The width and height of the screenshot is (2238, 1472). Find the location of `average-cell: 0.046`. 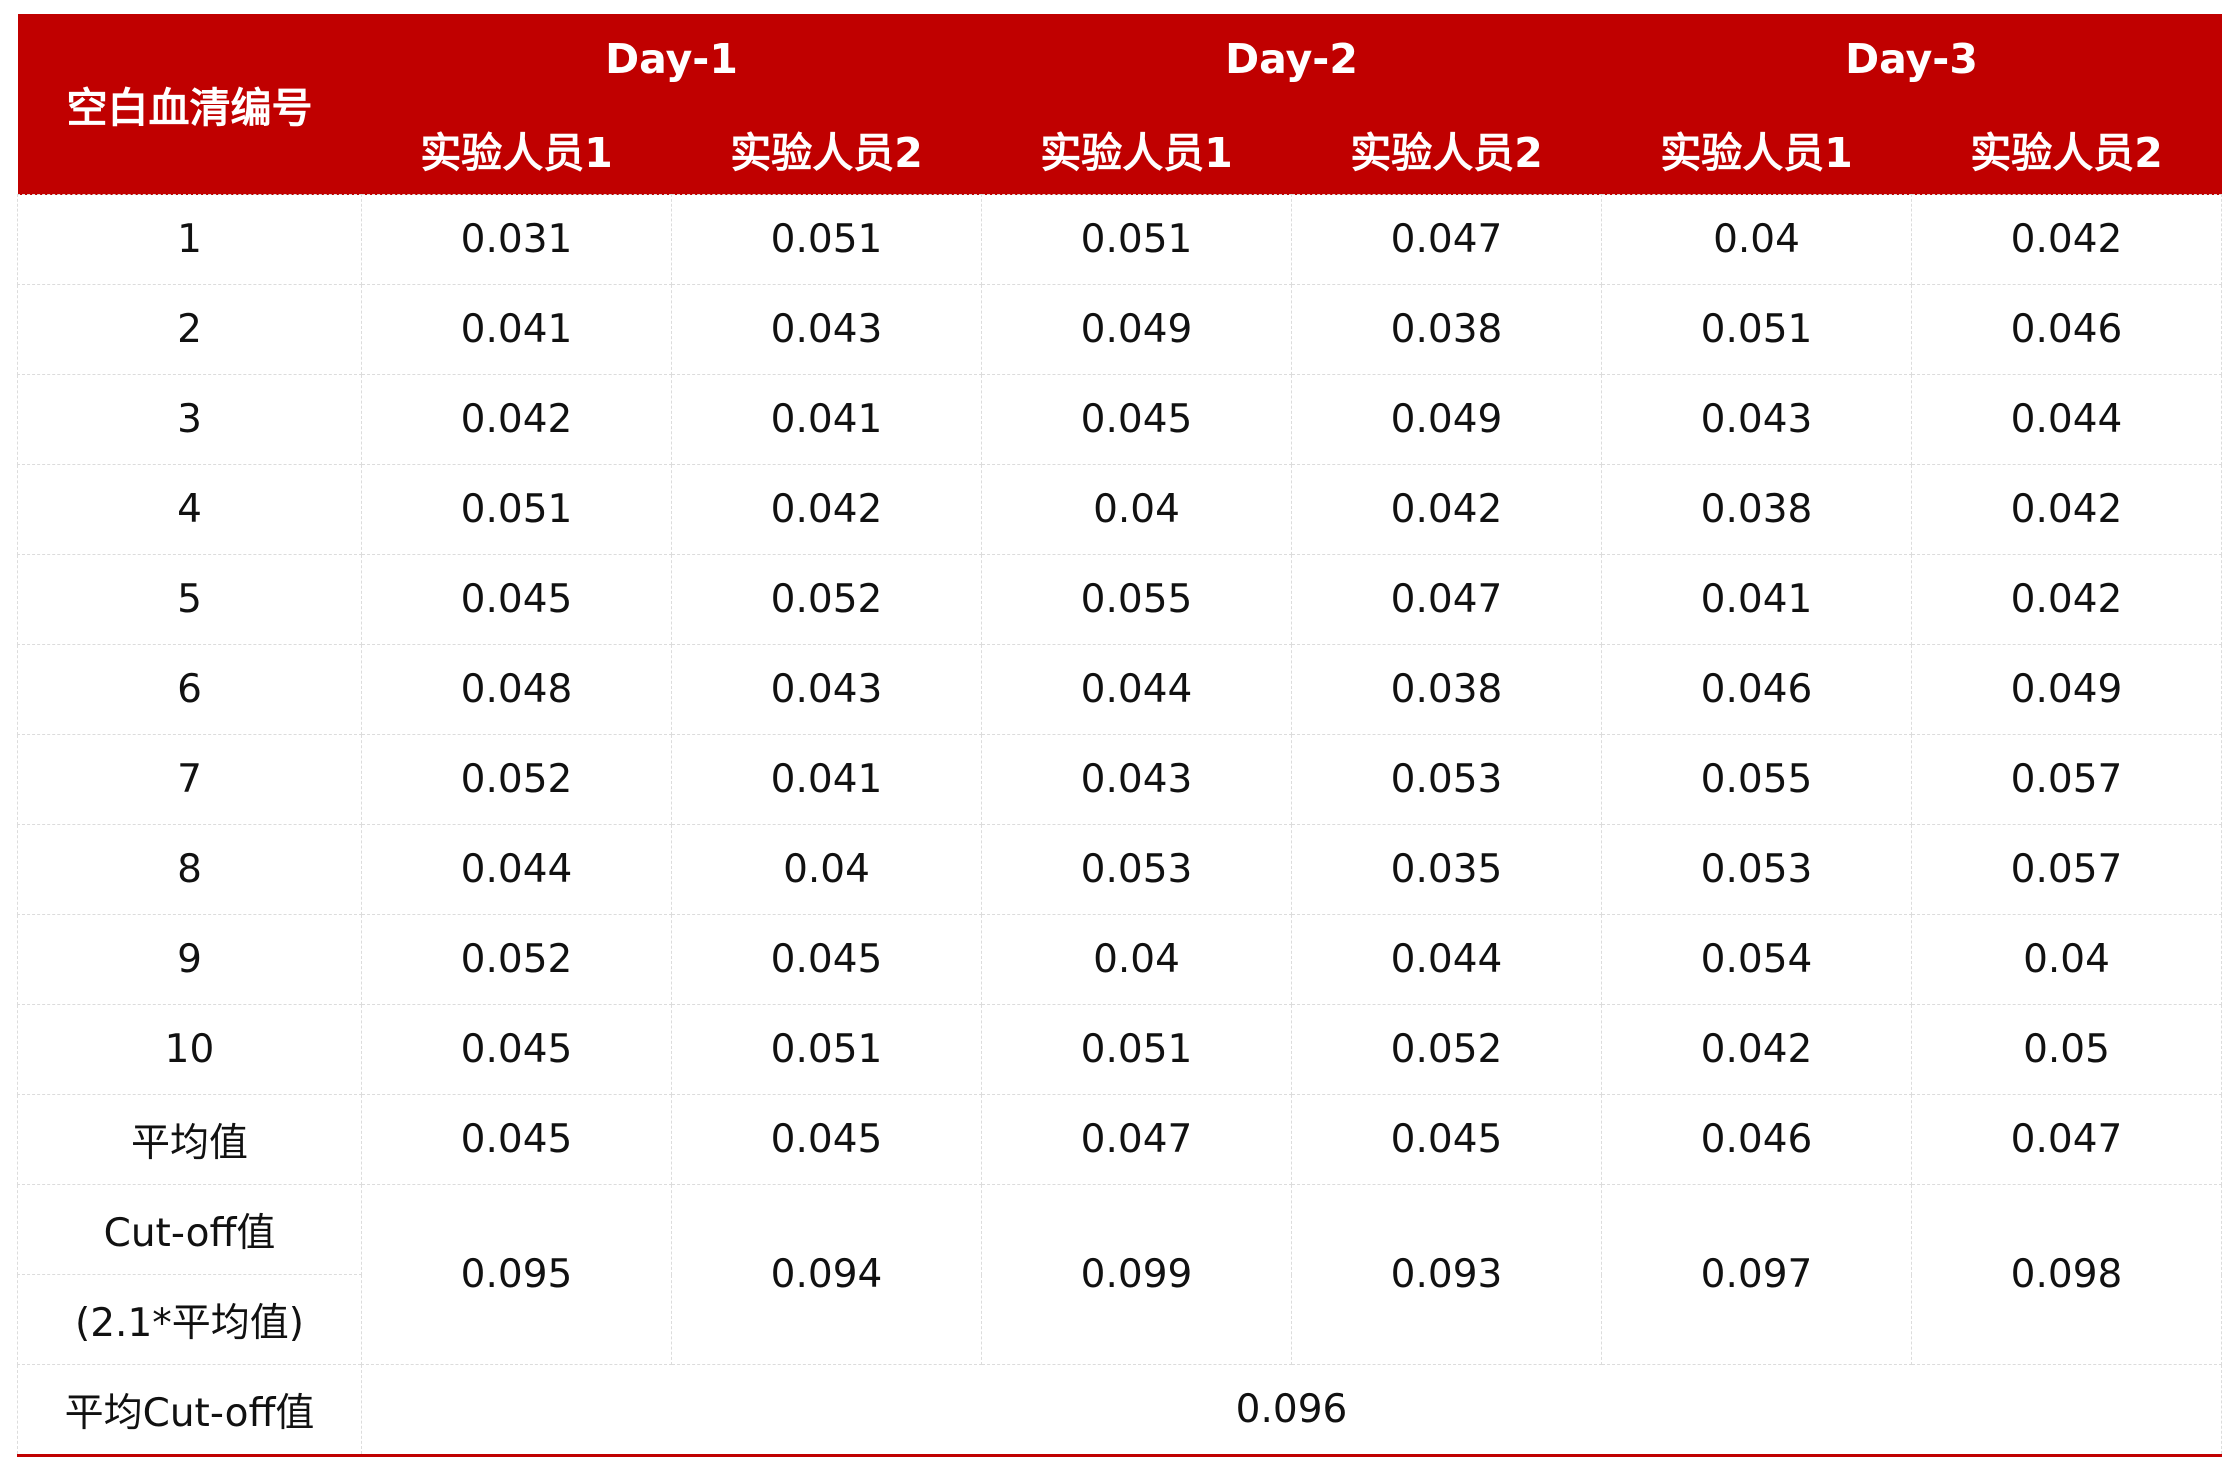

average-cell: 0.046 is located at coordinates (1756, 1139).